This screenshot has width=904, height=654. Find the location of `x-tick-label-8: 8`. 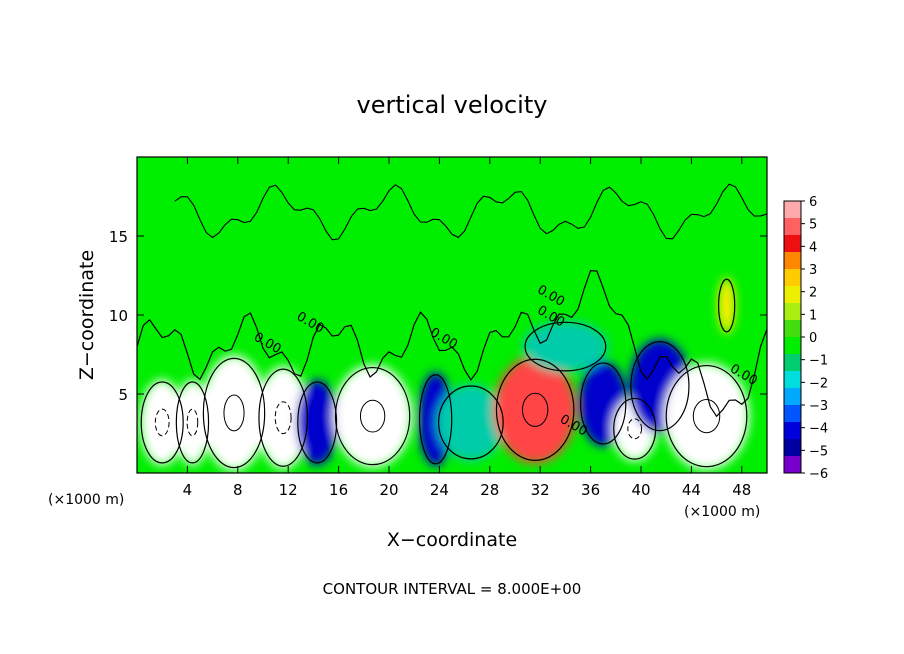

x-tick-label-8: 8 is located at coordinates (238, 490).